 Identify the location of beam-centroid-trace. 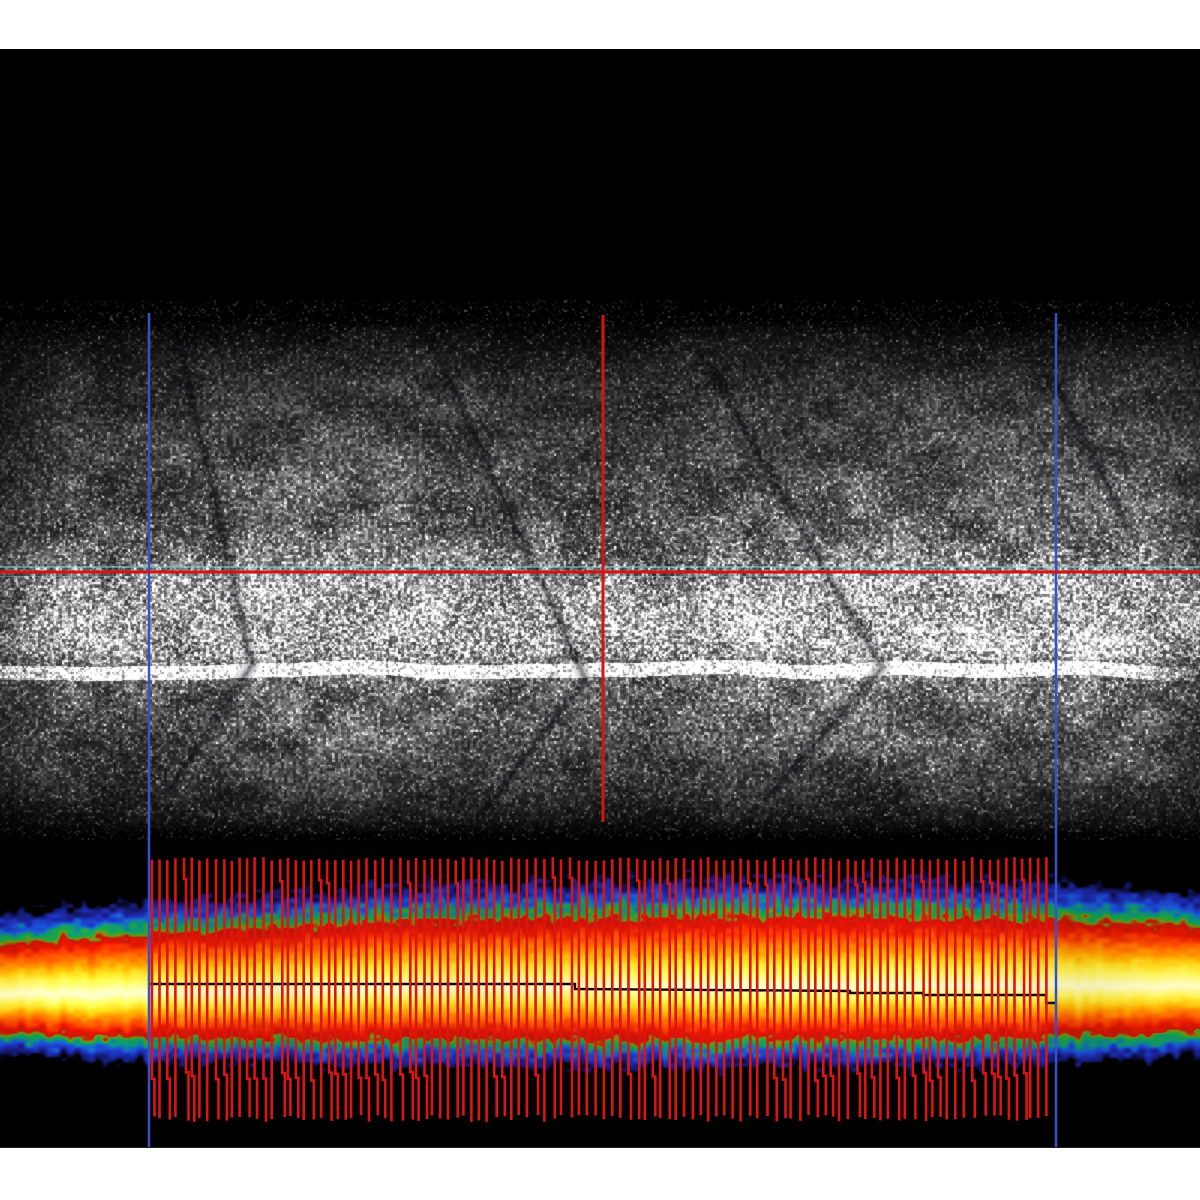
(602, 993).